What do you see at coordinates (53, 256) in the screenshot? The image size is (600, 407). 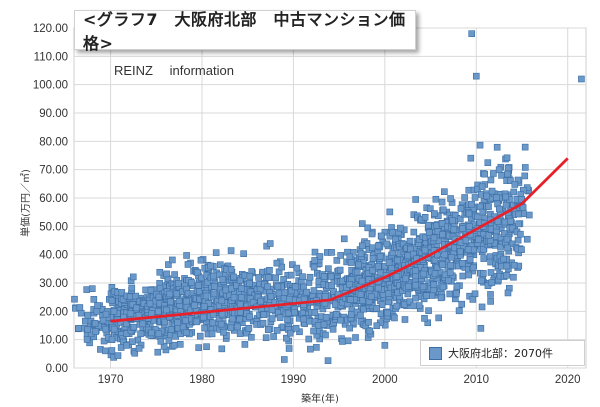 I see `y-tick-label: 40.00` at bounding box center [53, 256].